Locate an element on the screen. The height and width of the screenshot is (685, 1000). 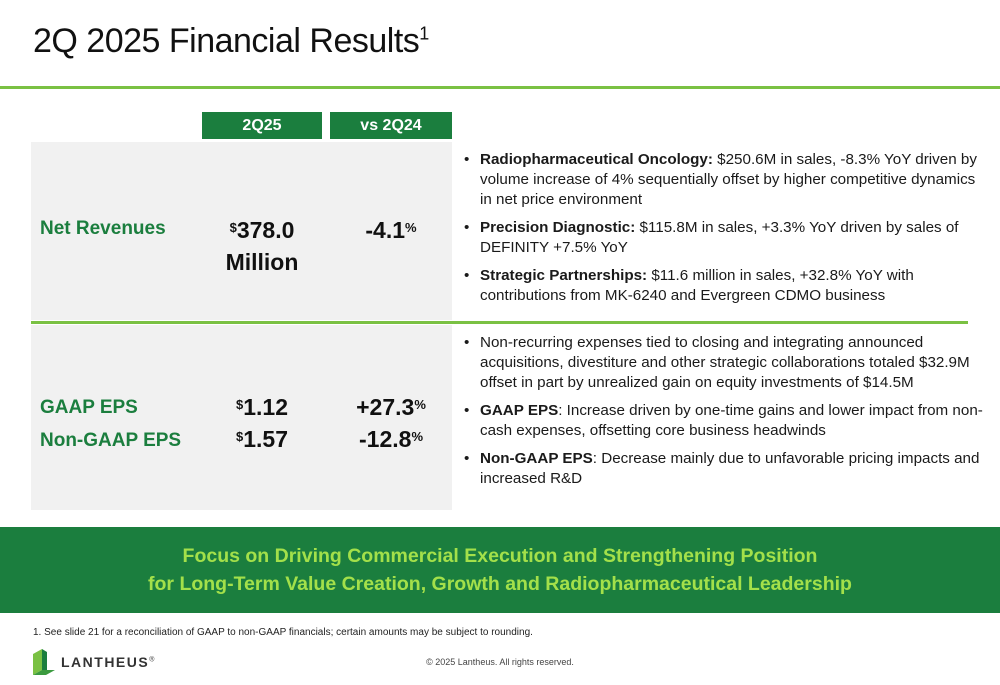
page-title: 2Q 2025 Financial Results1 is located at coordinates (231, 41).